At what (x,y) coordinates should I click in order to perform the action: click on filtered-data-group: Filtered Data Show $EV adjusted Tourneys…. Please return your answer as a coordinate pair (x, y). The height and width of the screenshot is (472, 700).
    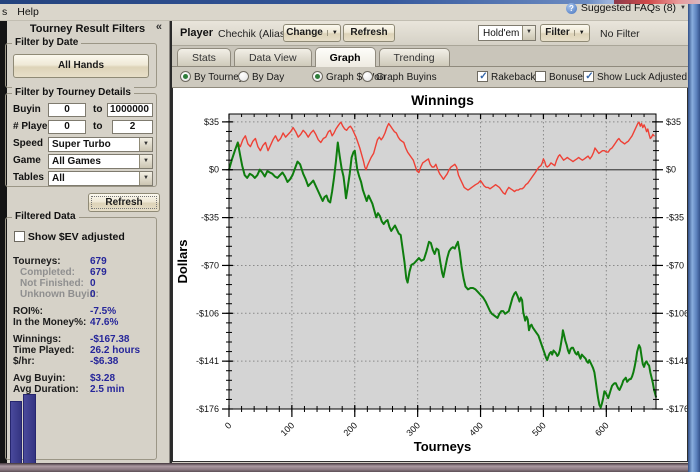
    Looking at the image, I should click on (81, 335).